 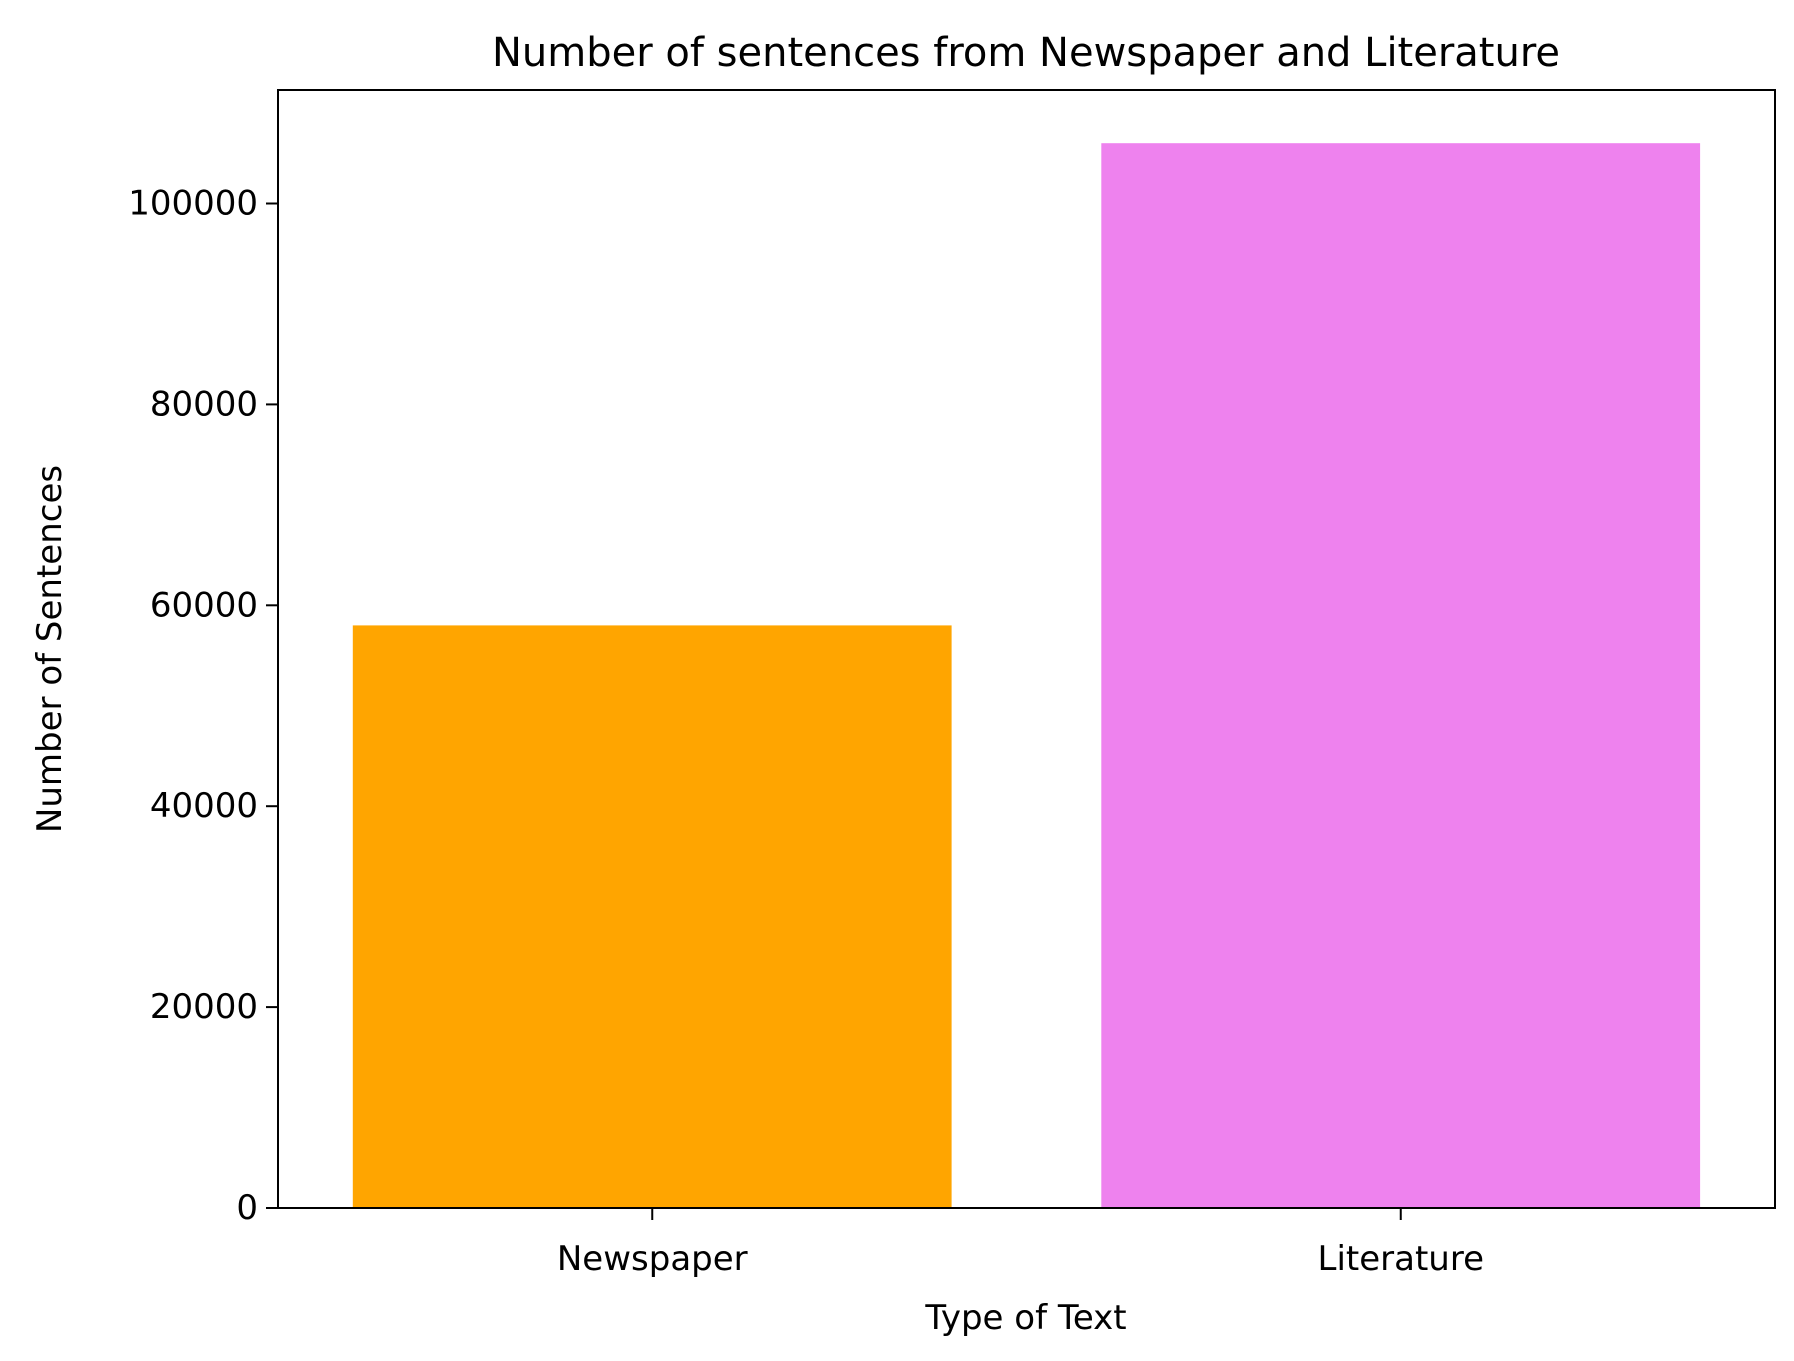 What do you see at coordinates (1025, 1318) in the screenshot?
I see `x-axis-label: Type of Text` at bounding box center [1025, 1318].